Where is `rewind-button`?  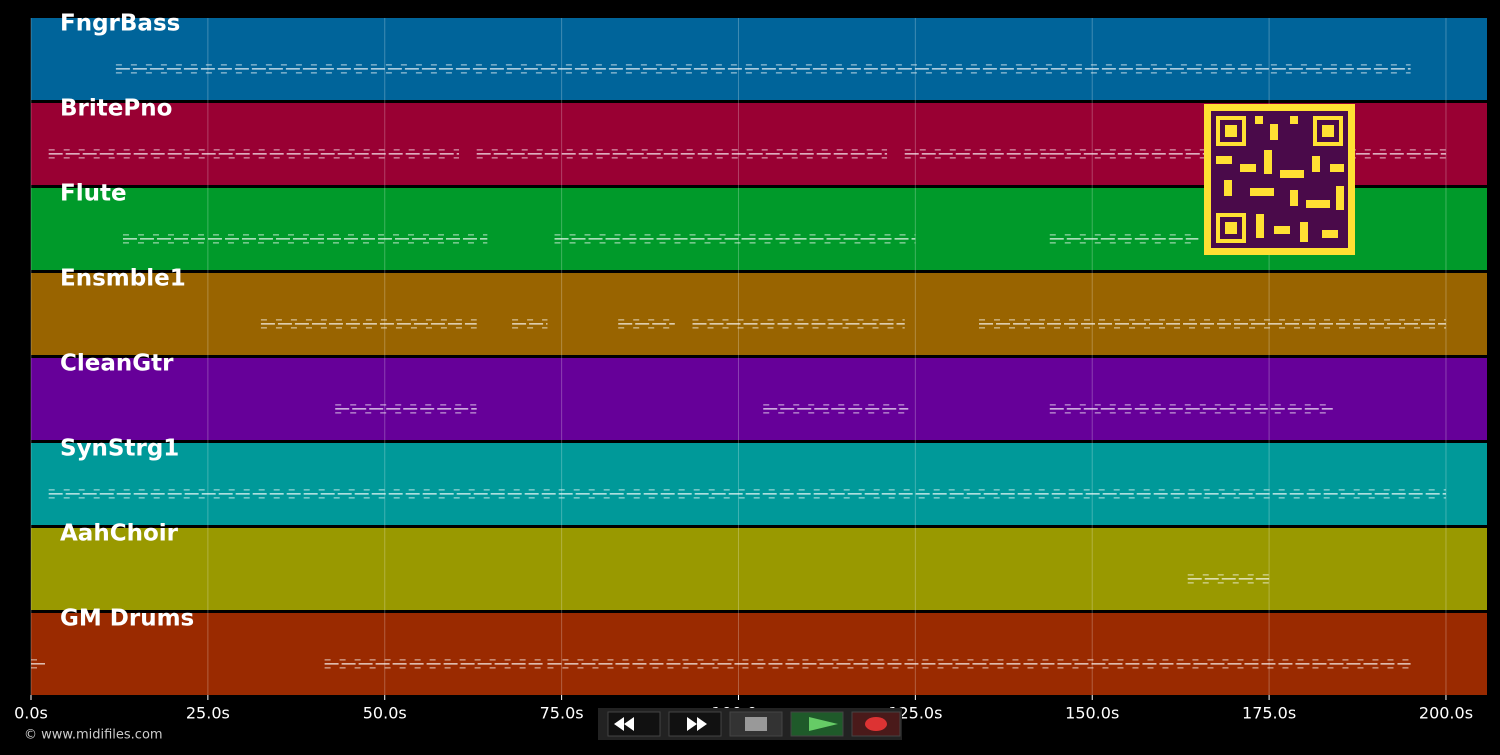
rewind-button is located at coordinates (634, 724).